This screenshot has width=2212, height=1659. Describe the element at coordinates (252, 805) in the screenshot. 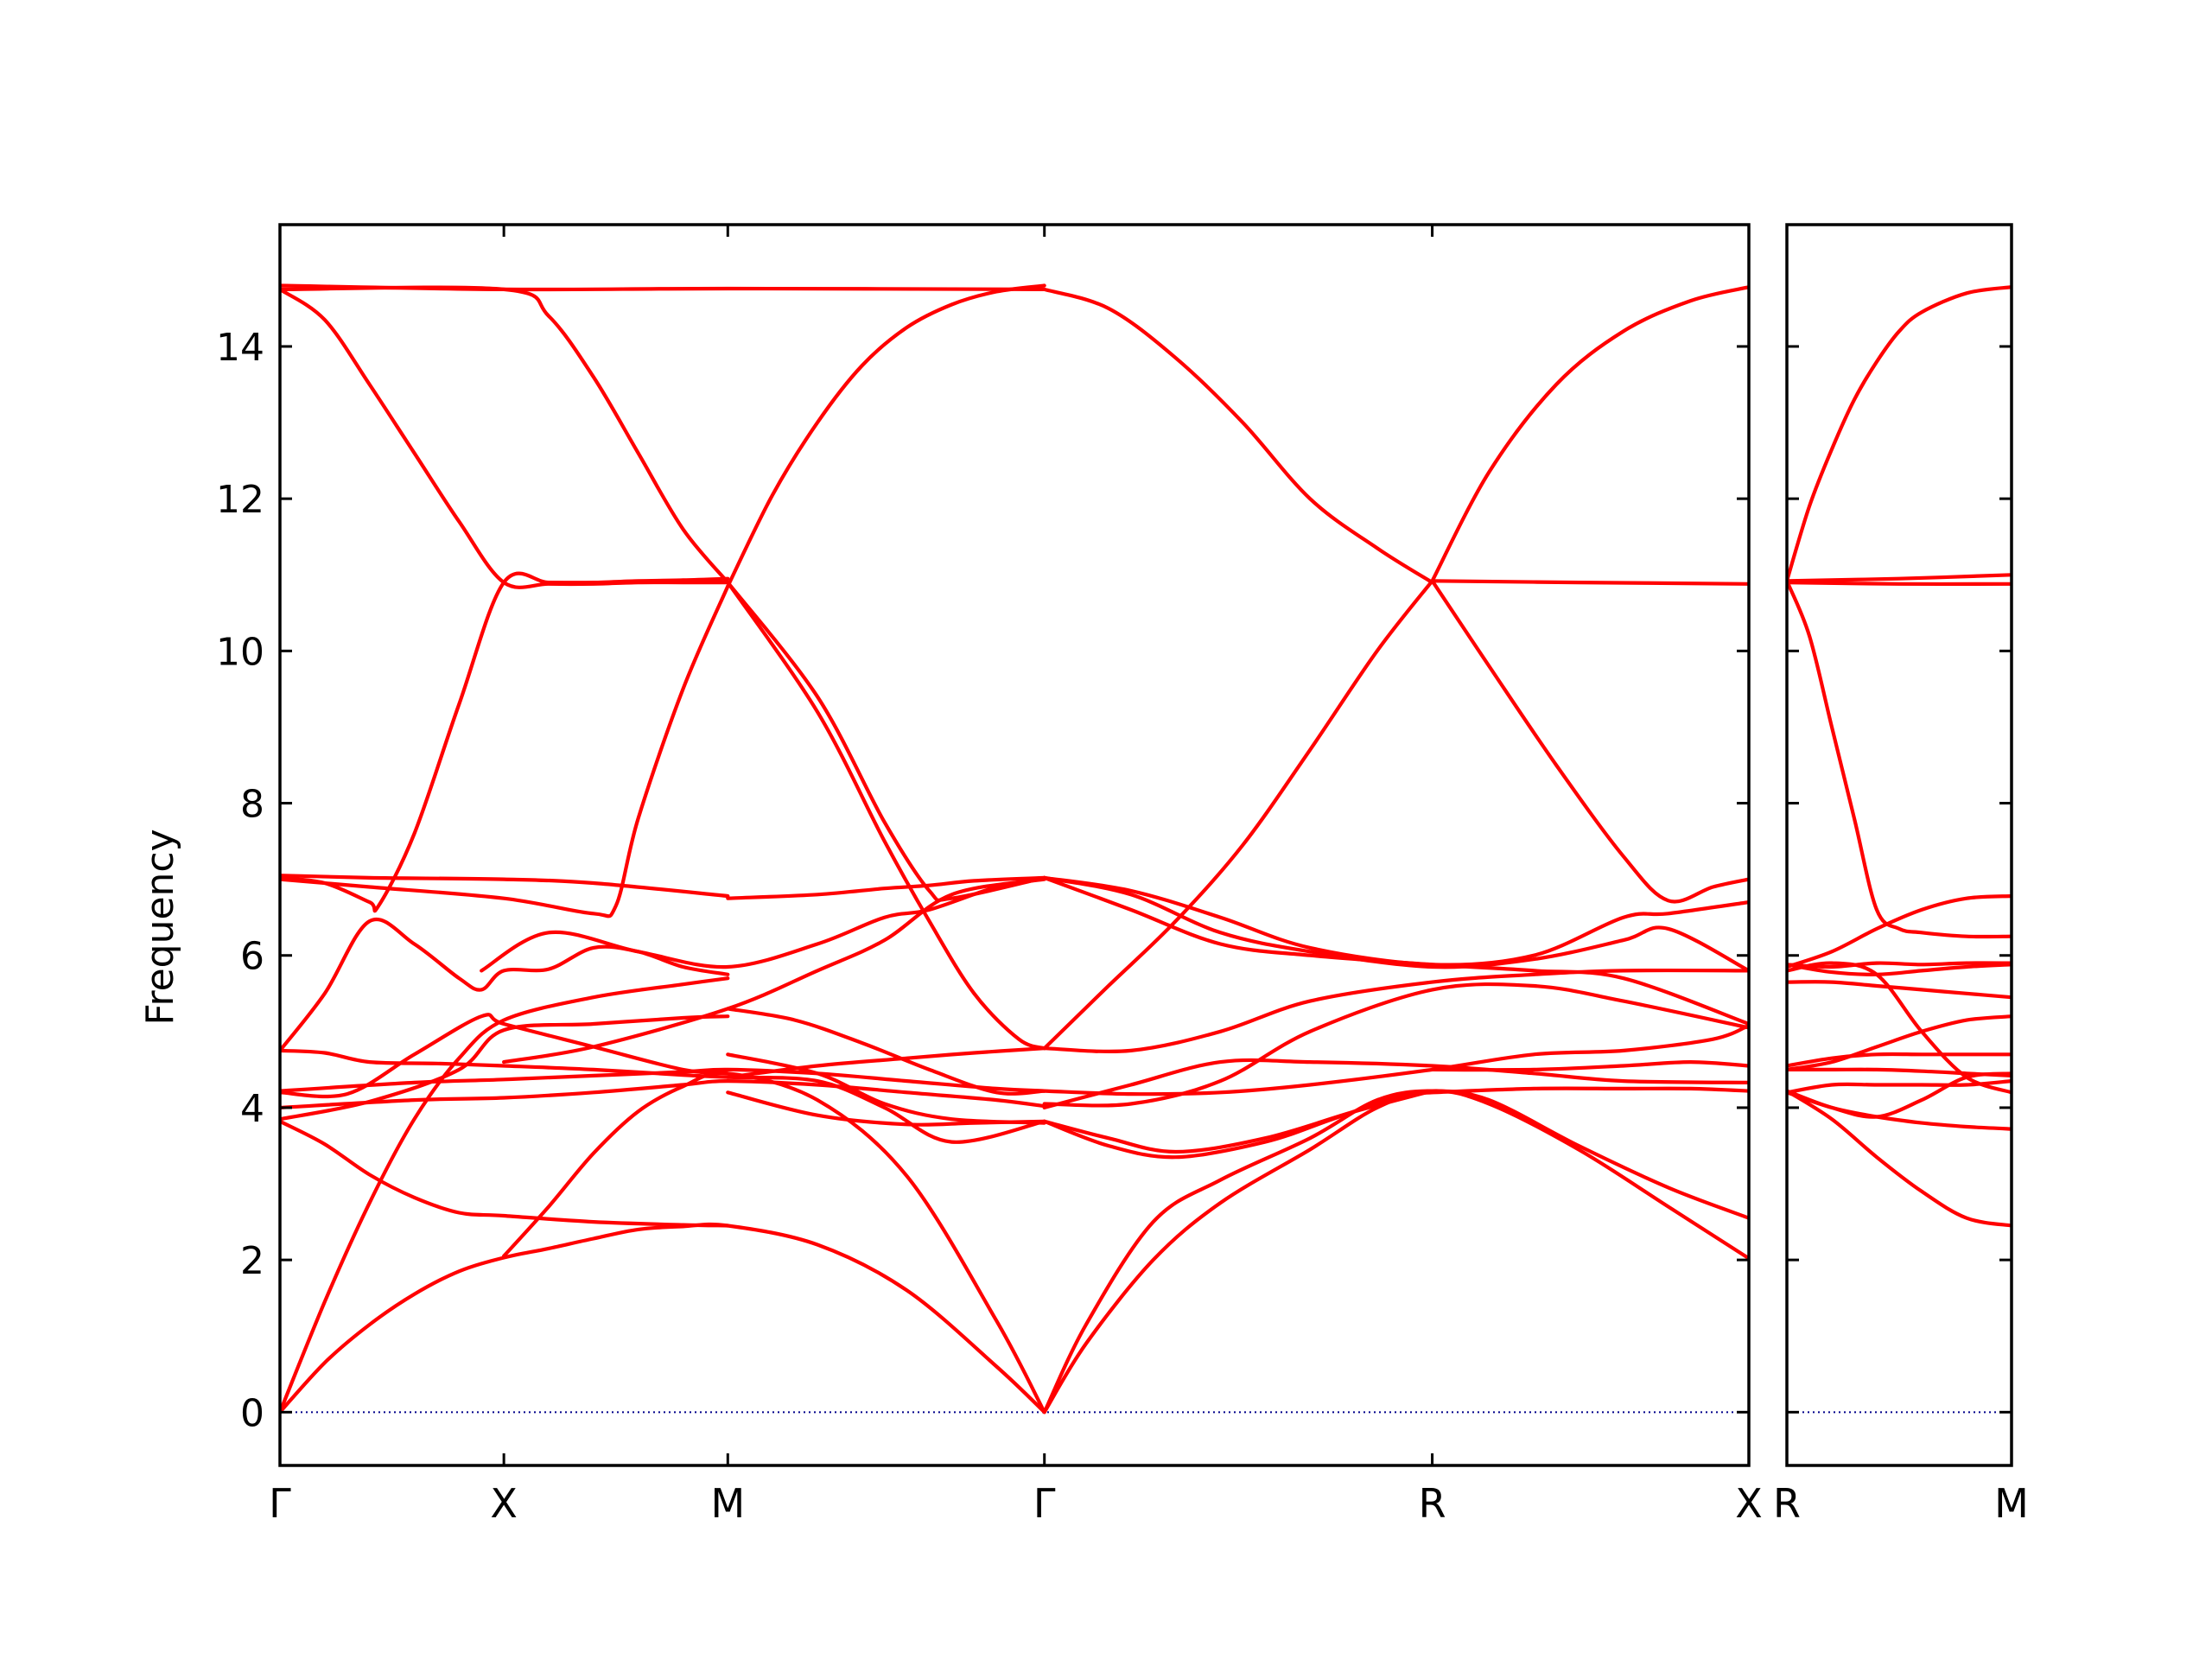

I see `y-tick-label: 8` at that location.